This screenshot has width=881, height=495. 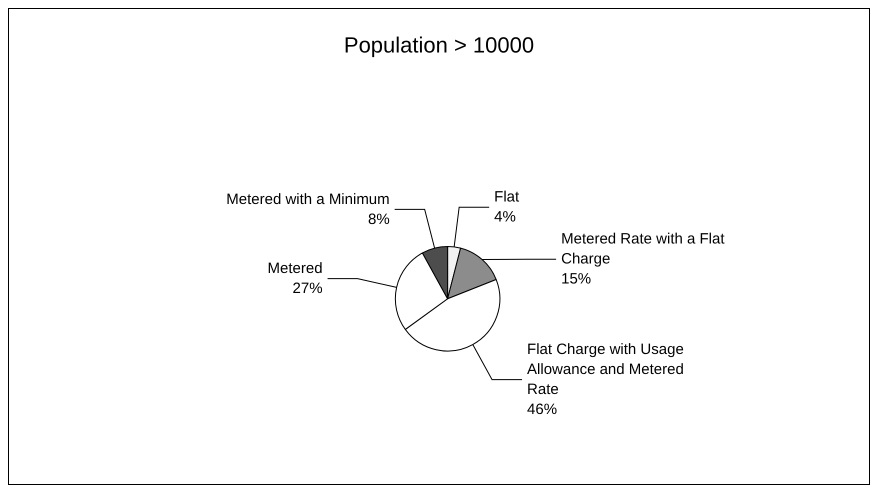 What do you see at coordinates (607, 369) in the screenshot?
I see `slice-label: Flat Charge with Usage Allowance and Metered Rate` at bounding box center [607, 369].